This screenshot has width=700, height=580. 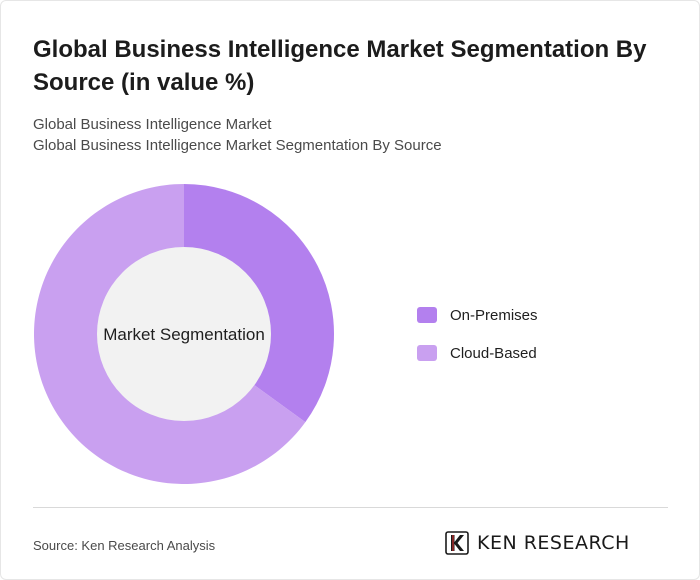 I want to click on logo-text: KEN RESEARCH, so click(x=553, y=543).